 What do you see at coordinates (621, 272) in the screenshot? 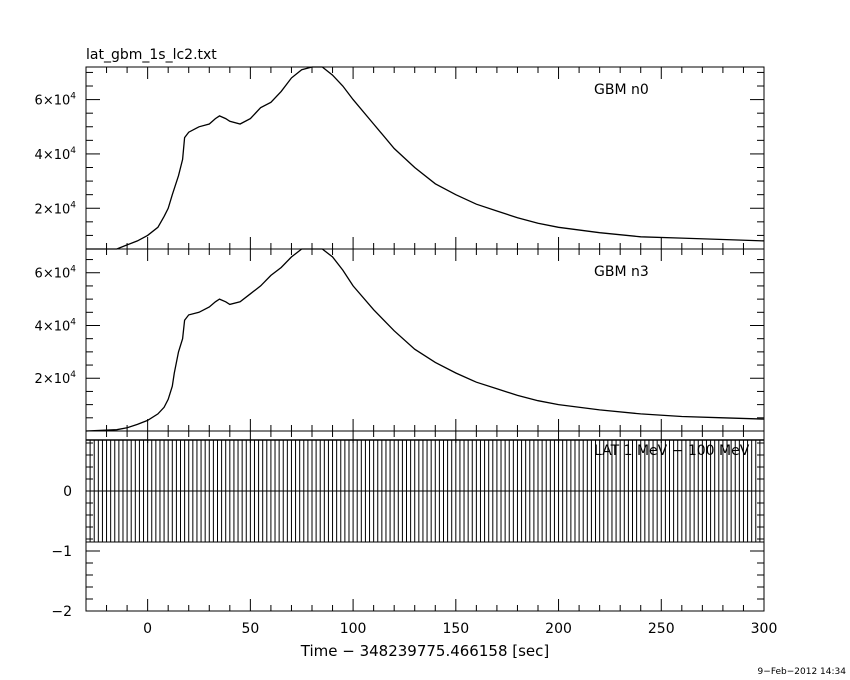
I see `gbm-n3-legend: GBM n3` at bounding box center [621, 272].